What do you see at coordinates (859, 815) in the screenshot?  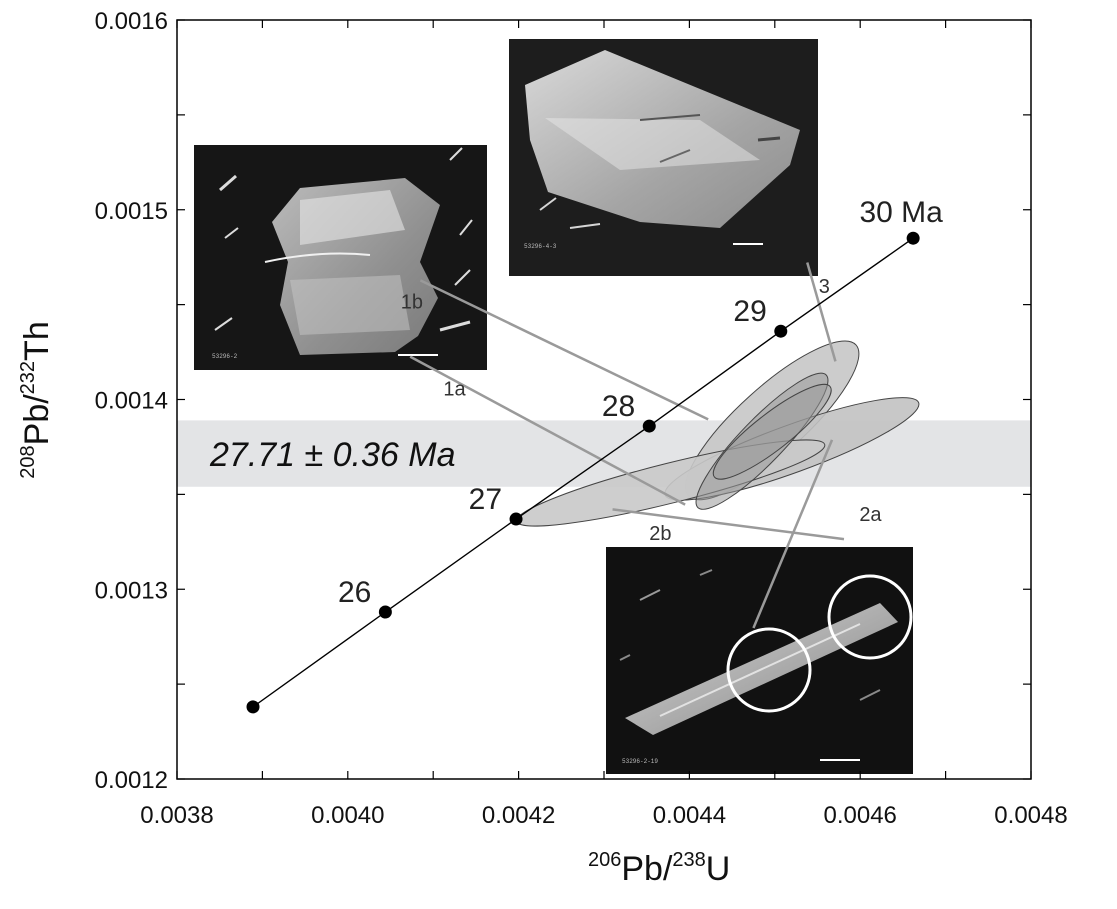 I see `x-tick-label: 0.0046` at bounding box center [859, 815].